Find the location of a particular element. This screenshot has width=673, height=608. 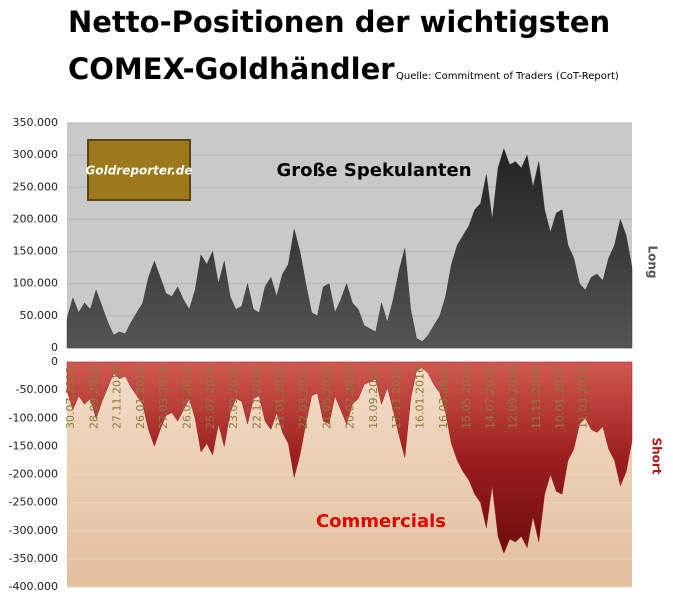

x-tick-label: 20.07.2015 is located at coordinates (350, 397).